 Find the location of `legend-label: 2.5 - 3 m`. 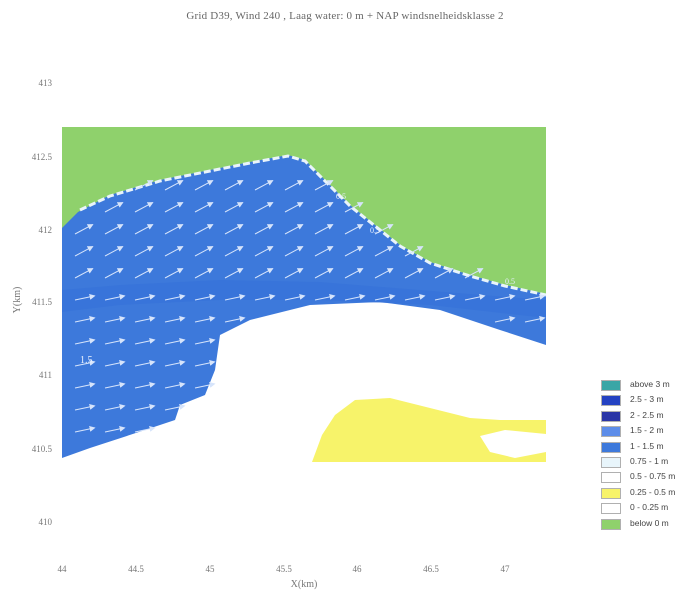

legend-label: 2.5 - 3 m is located at coordinates (647, 399).